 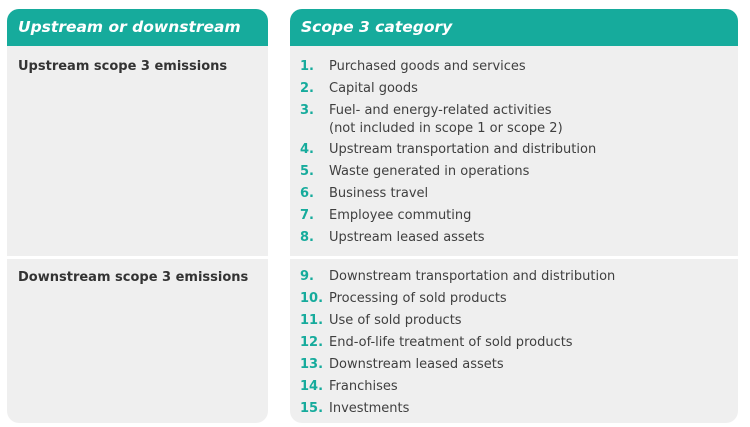 What do you see at coordinates (429, 171) in the screenshot?
I see `category-text: Waste generated in operations` at bounding box center [429, 171].